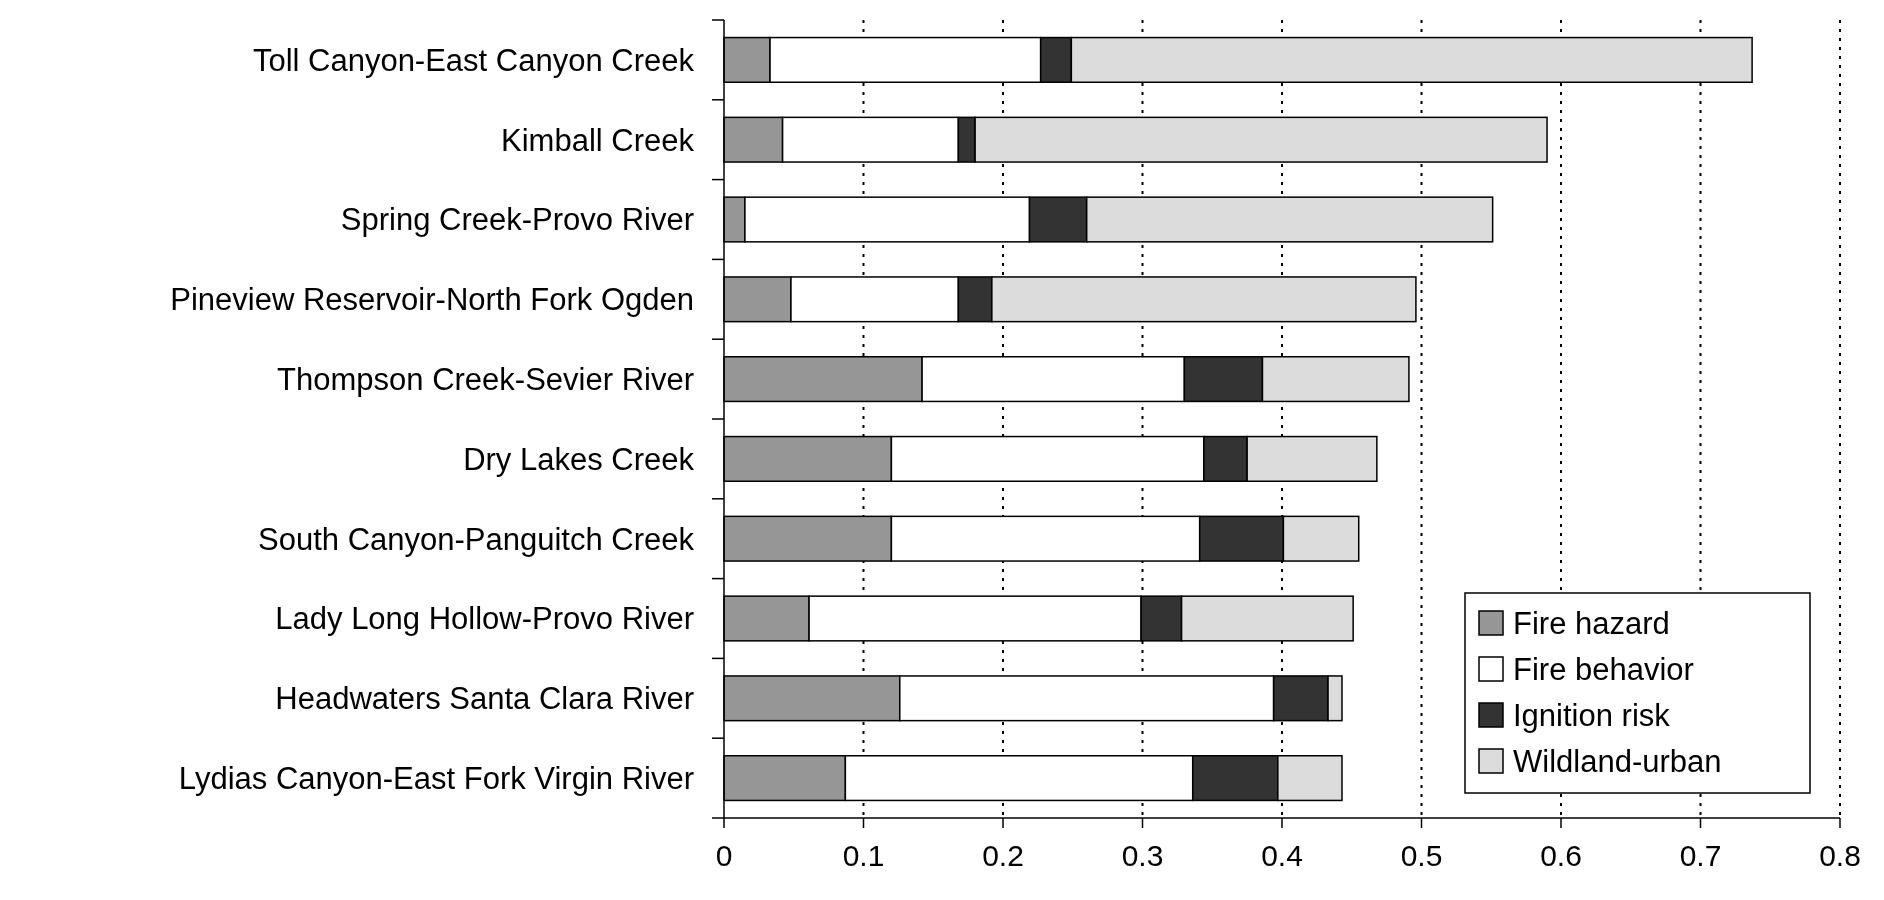 The width and height of the screenshot is (1884, 900). I want to click on x-tick-label: 0.6, so click(1561, 855).